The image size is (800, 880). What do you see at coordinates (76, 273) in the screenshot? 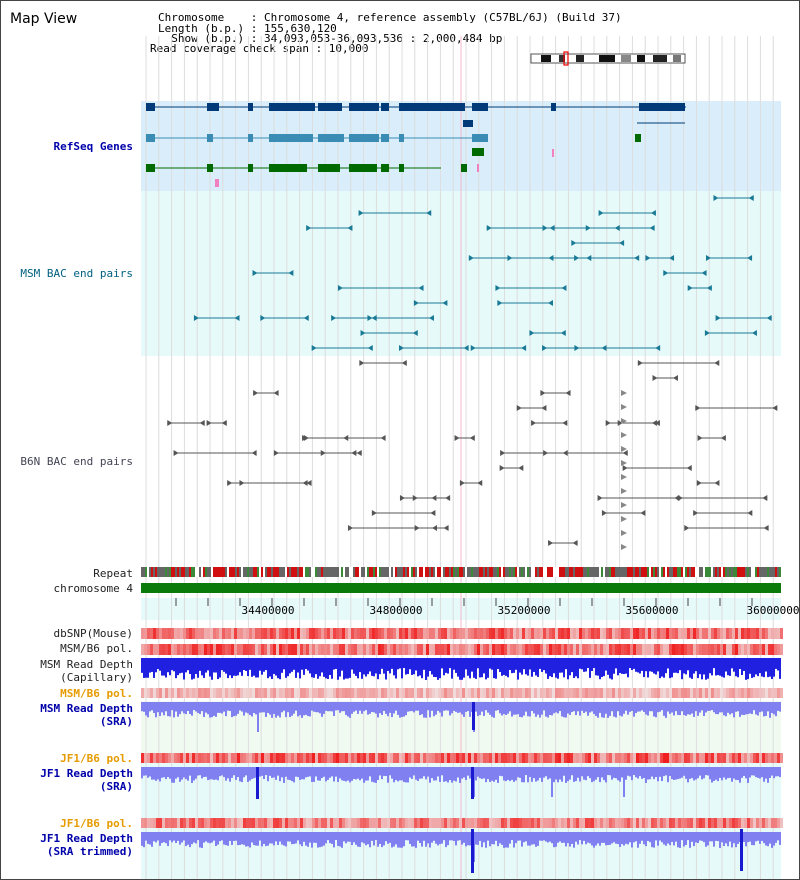
I see `track-label-msm-bac: MSM BAC end pairs` at bounding box center [76, 273].